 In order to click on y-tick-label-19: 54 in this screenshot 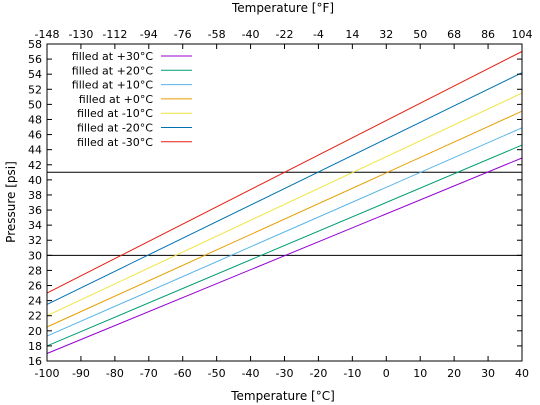, I will do `click(35, 74)`.